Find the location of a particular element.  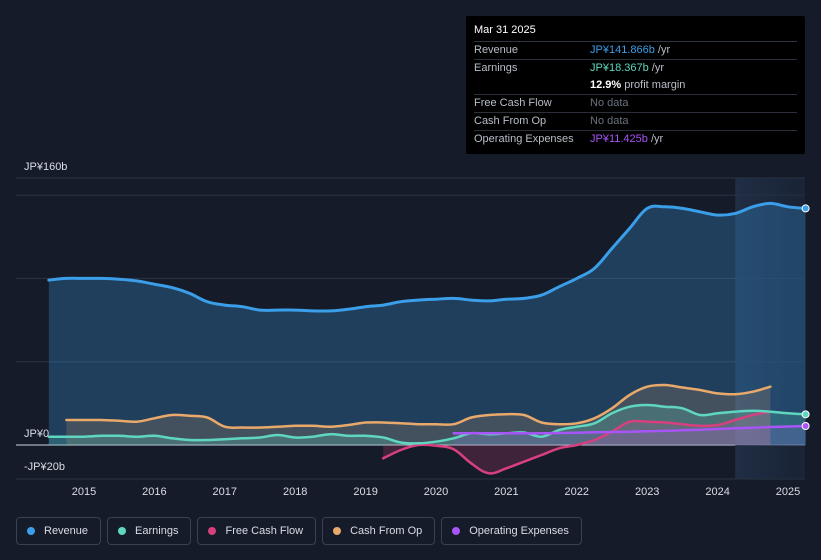

tooltip-row-margin: 12.9% profit margin is located at coordinates (635, 86).